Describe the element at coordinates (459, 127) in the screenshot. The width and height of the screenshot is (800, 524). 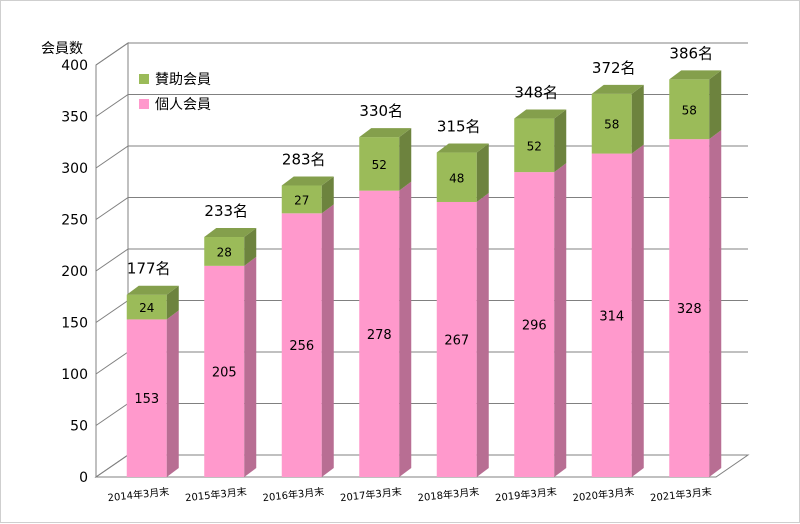
I see `total-label: 315名` at that location.